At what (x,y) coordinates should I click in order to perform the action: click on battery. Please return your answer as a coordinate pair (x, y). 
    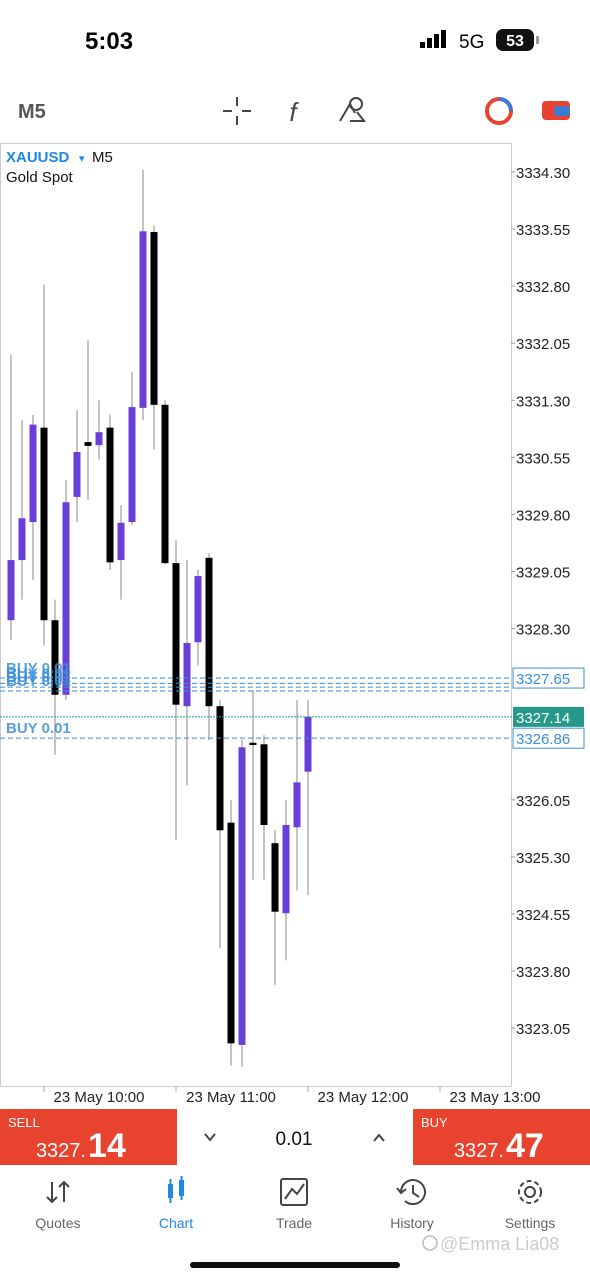
    Looking at the image, I should click on (515, 40).